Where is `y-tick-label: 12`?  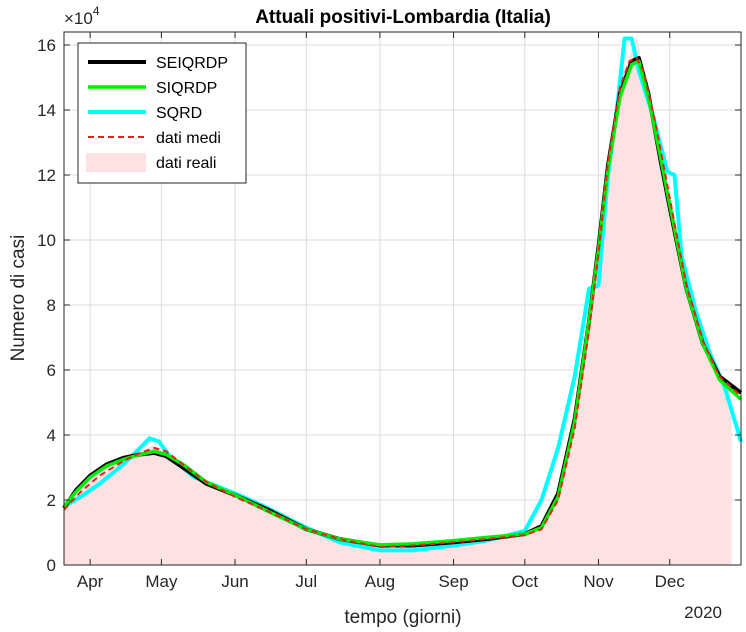
y-tick-label: 12 is located at coordinates (46, 175).